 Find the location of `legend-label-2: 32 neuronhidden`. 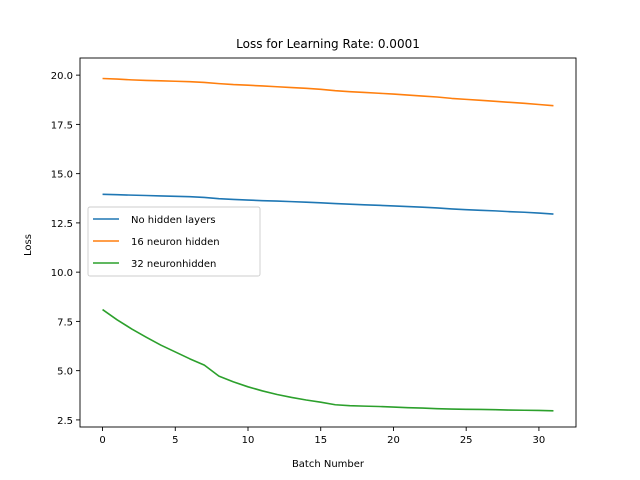

legend-label-2: 32 neuronhidden is located at coordinates (173, 264).